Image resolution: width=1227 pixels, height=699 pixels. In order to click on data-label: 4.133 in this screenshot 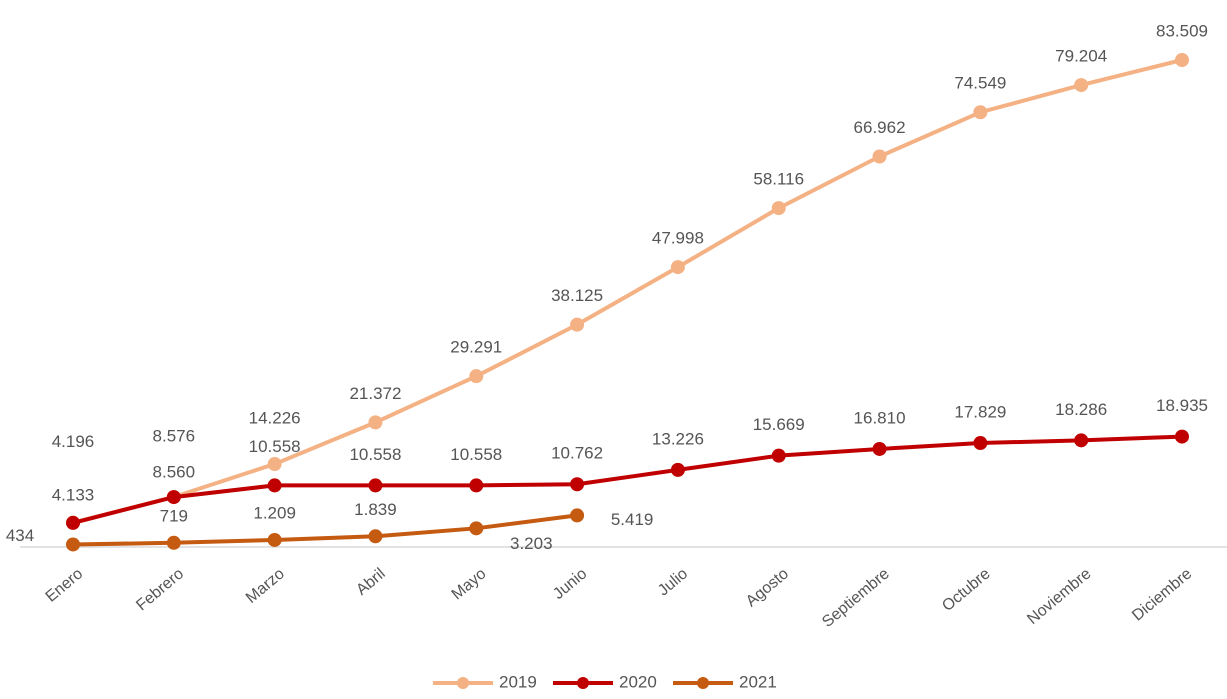, I will do `click(73, 494)`.